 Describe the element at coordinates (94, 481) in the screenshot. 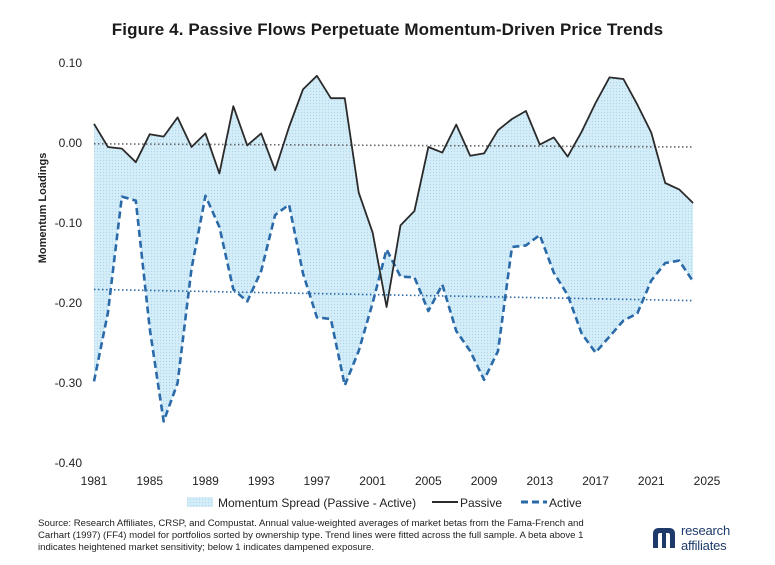

I see `x-tick-label: 1981` at that location.